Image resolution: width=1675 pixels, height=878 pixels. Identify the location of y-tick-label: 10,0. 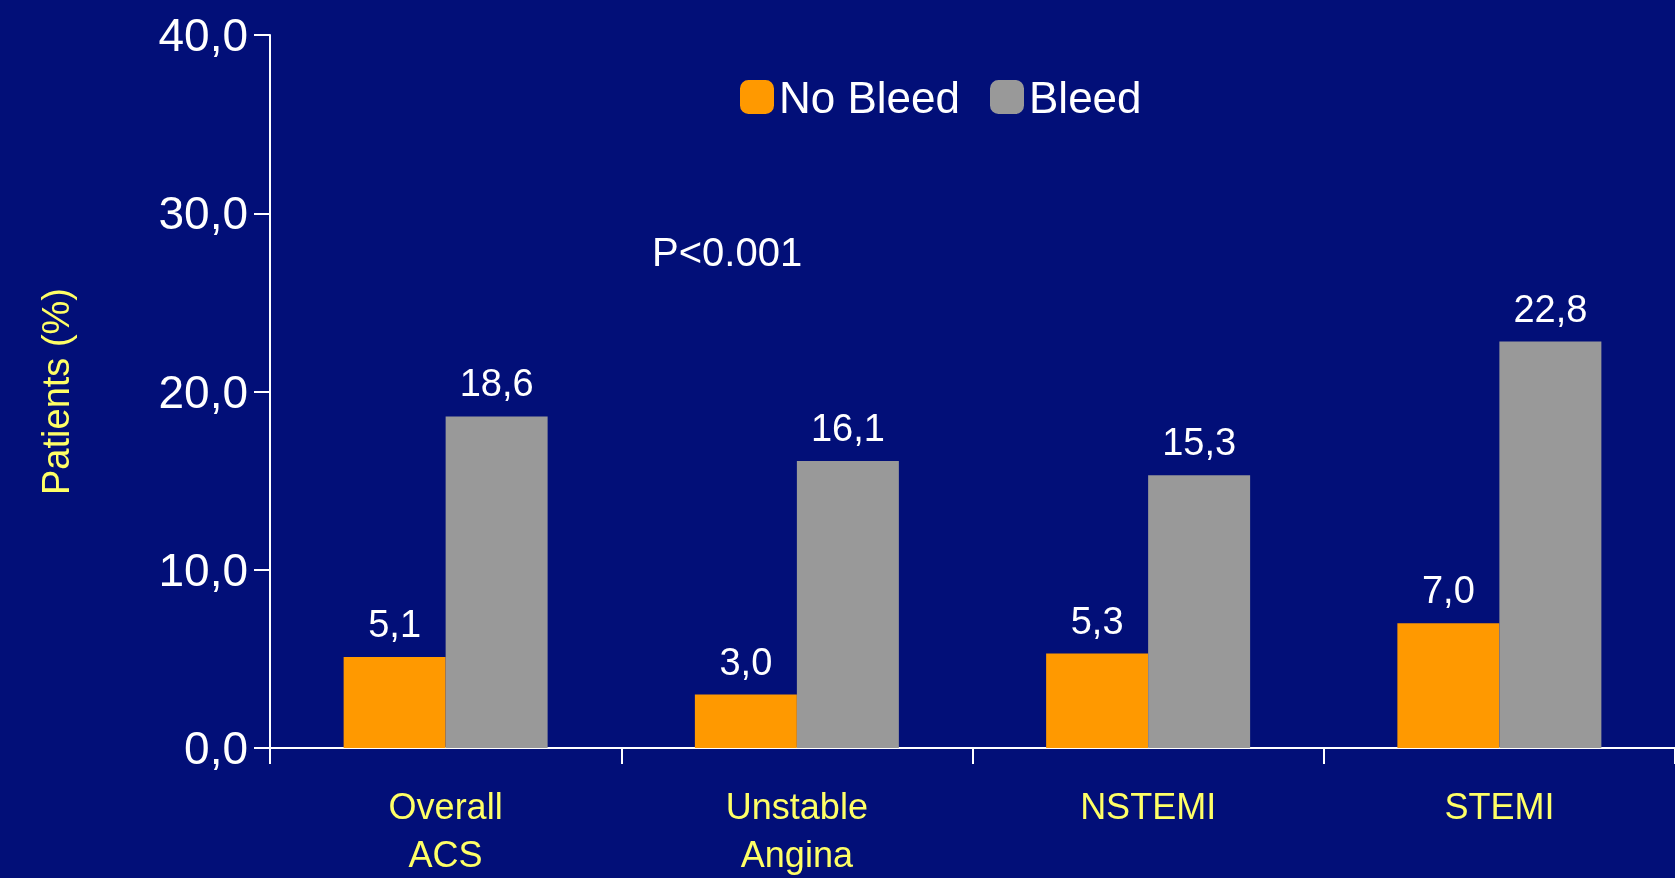
(203, 569).